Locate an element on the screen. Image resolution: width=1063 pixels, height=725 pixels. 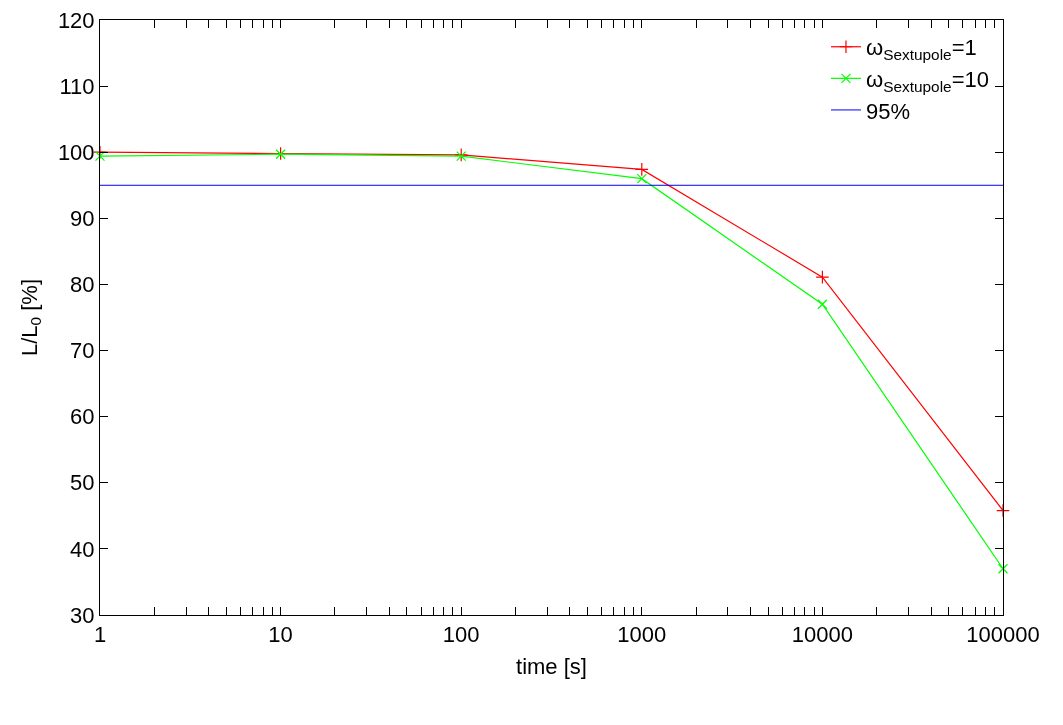
y-tick-label: 40 is located at coordinates (82, 549).